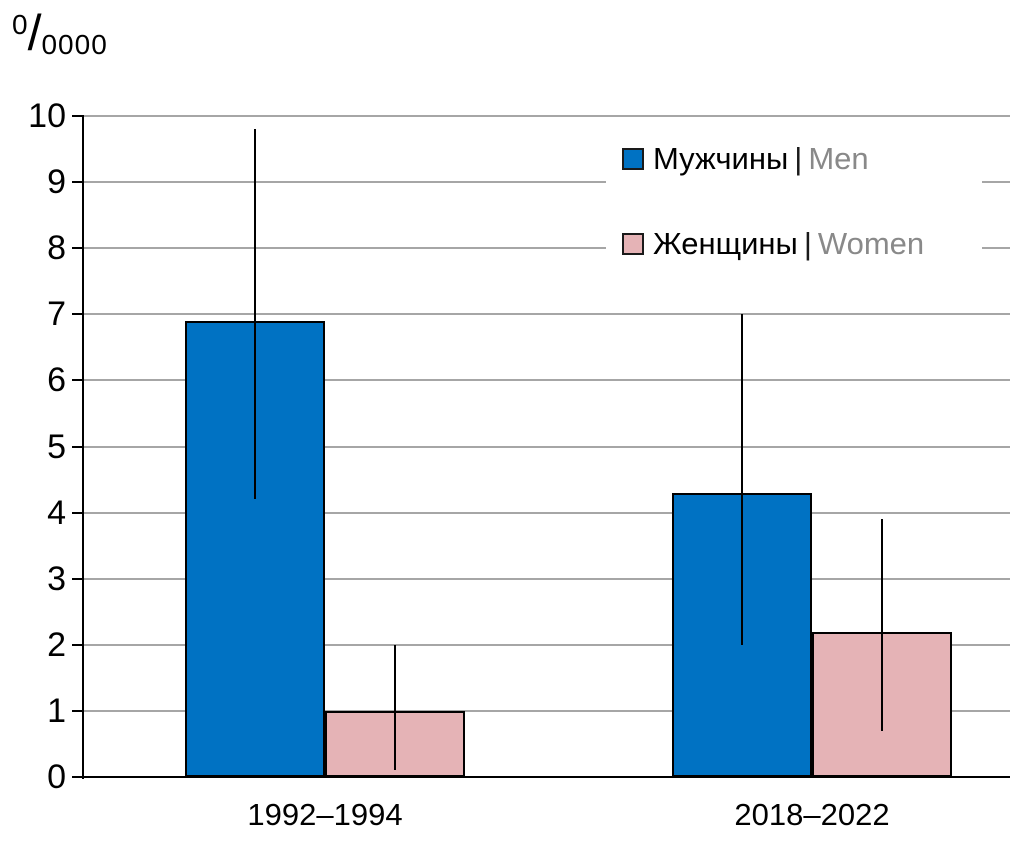  Describe the element at coordinates (812, 814) in the screenshot. I see `x-axis-label-2: 2018–2022` at that location.